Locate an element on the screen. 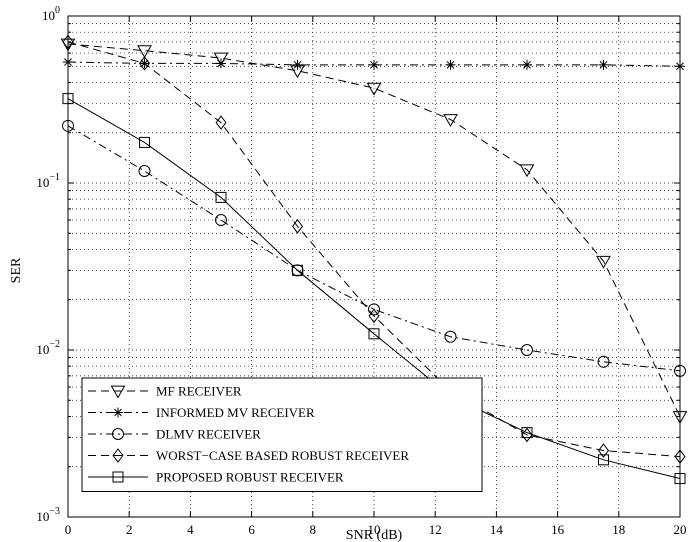 The width and height of the screenshot is (697, 542). x-tick-label: 6 is located at coordinates (251, 529).